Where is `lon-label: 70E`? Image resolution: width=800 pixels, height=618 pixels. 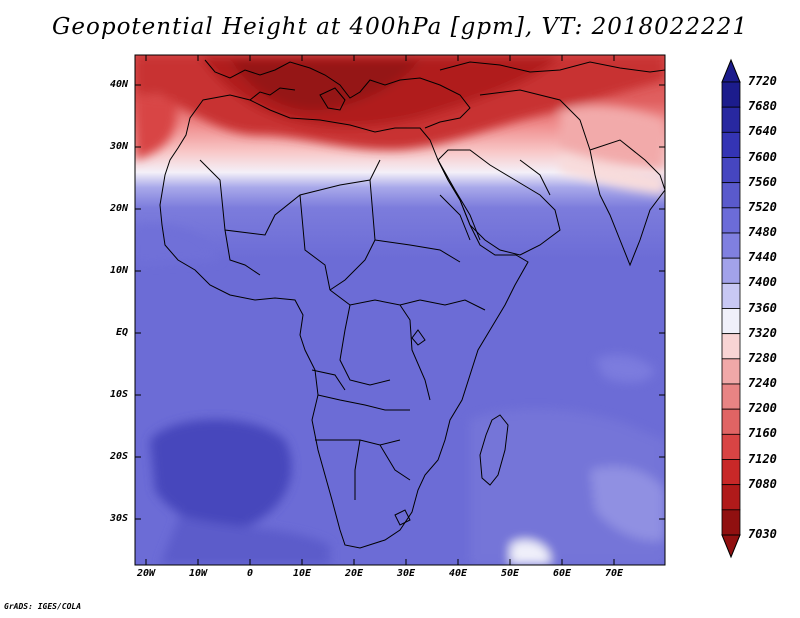
lon-label: 70E is located at coordinates (614, 573).